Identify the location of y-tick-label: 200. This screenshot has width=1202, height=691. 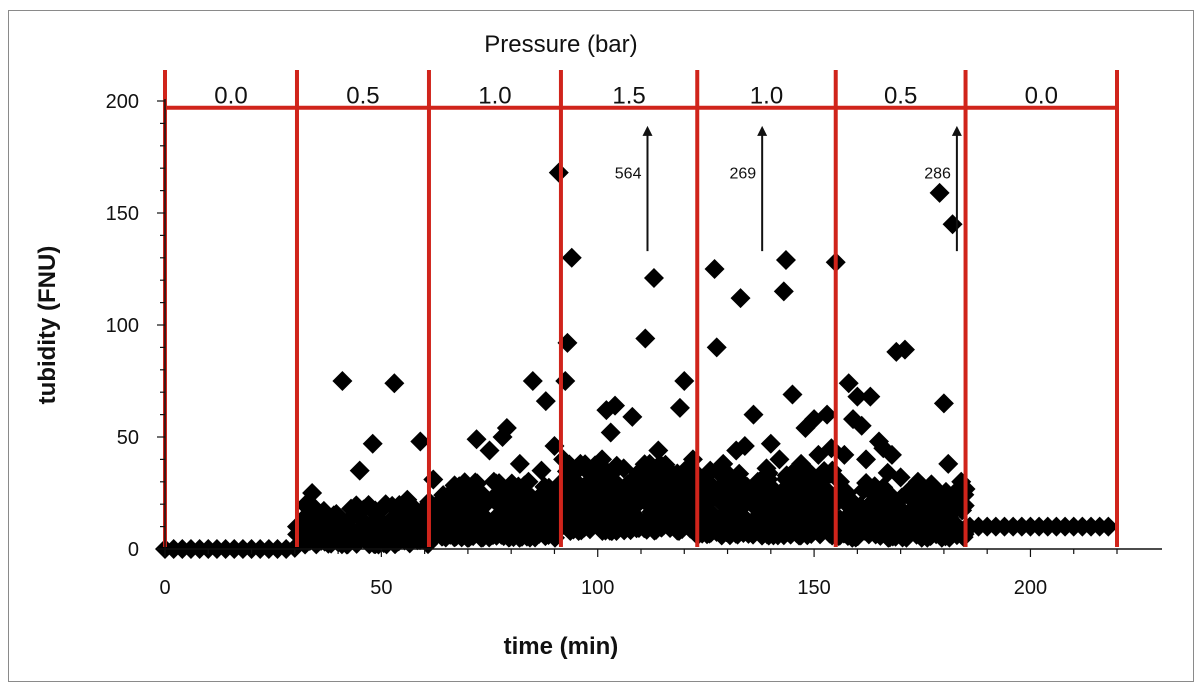
(122, 102).